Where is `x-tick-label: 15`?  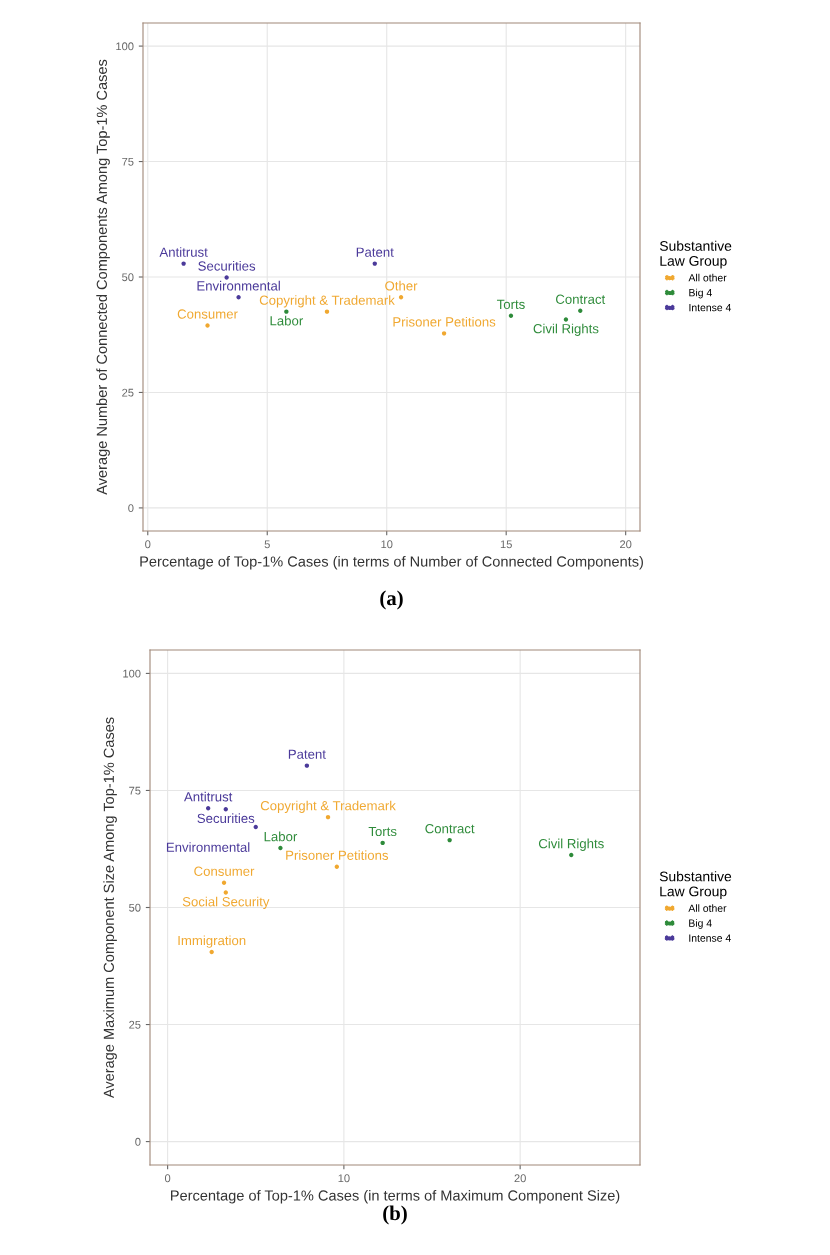
x-tick-label: 15 is located at coordinates (506, 544).